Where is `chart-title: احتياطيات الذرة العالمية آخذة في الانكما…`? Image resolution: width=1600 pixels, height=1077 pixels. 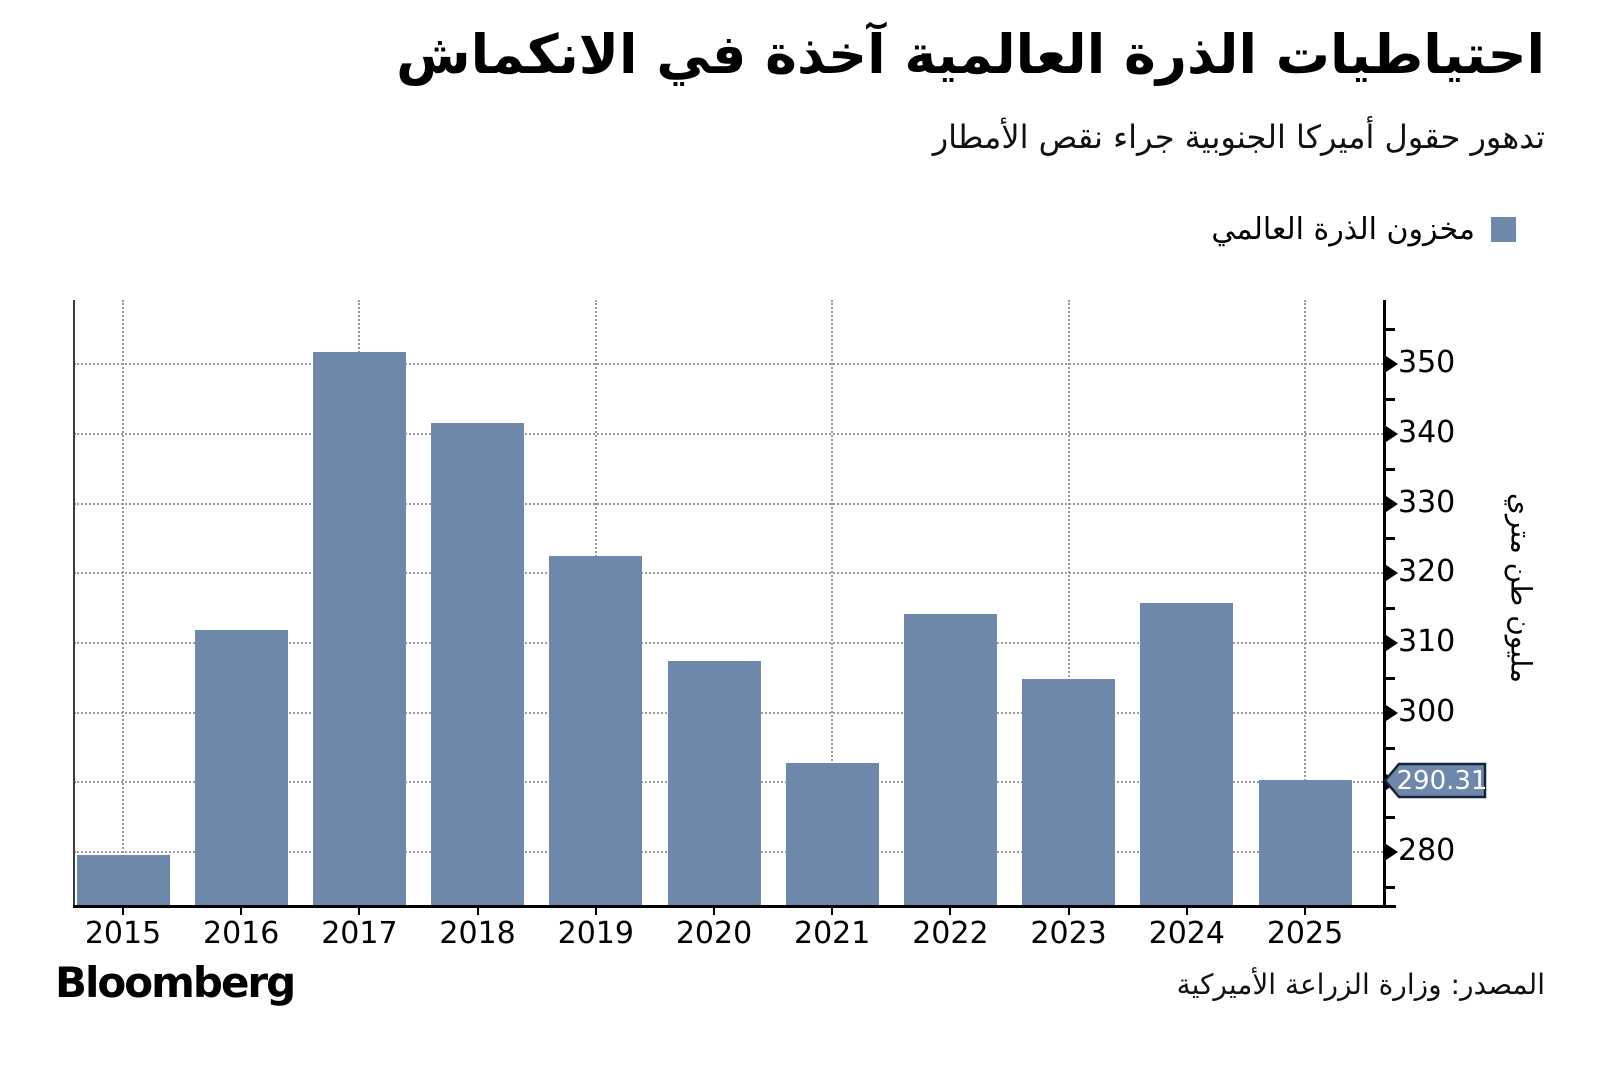 chart-title: احتياطيات الذرة العالمية آخذة في الانكما… is located at coordinates (971, 54).